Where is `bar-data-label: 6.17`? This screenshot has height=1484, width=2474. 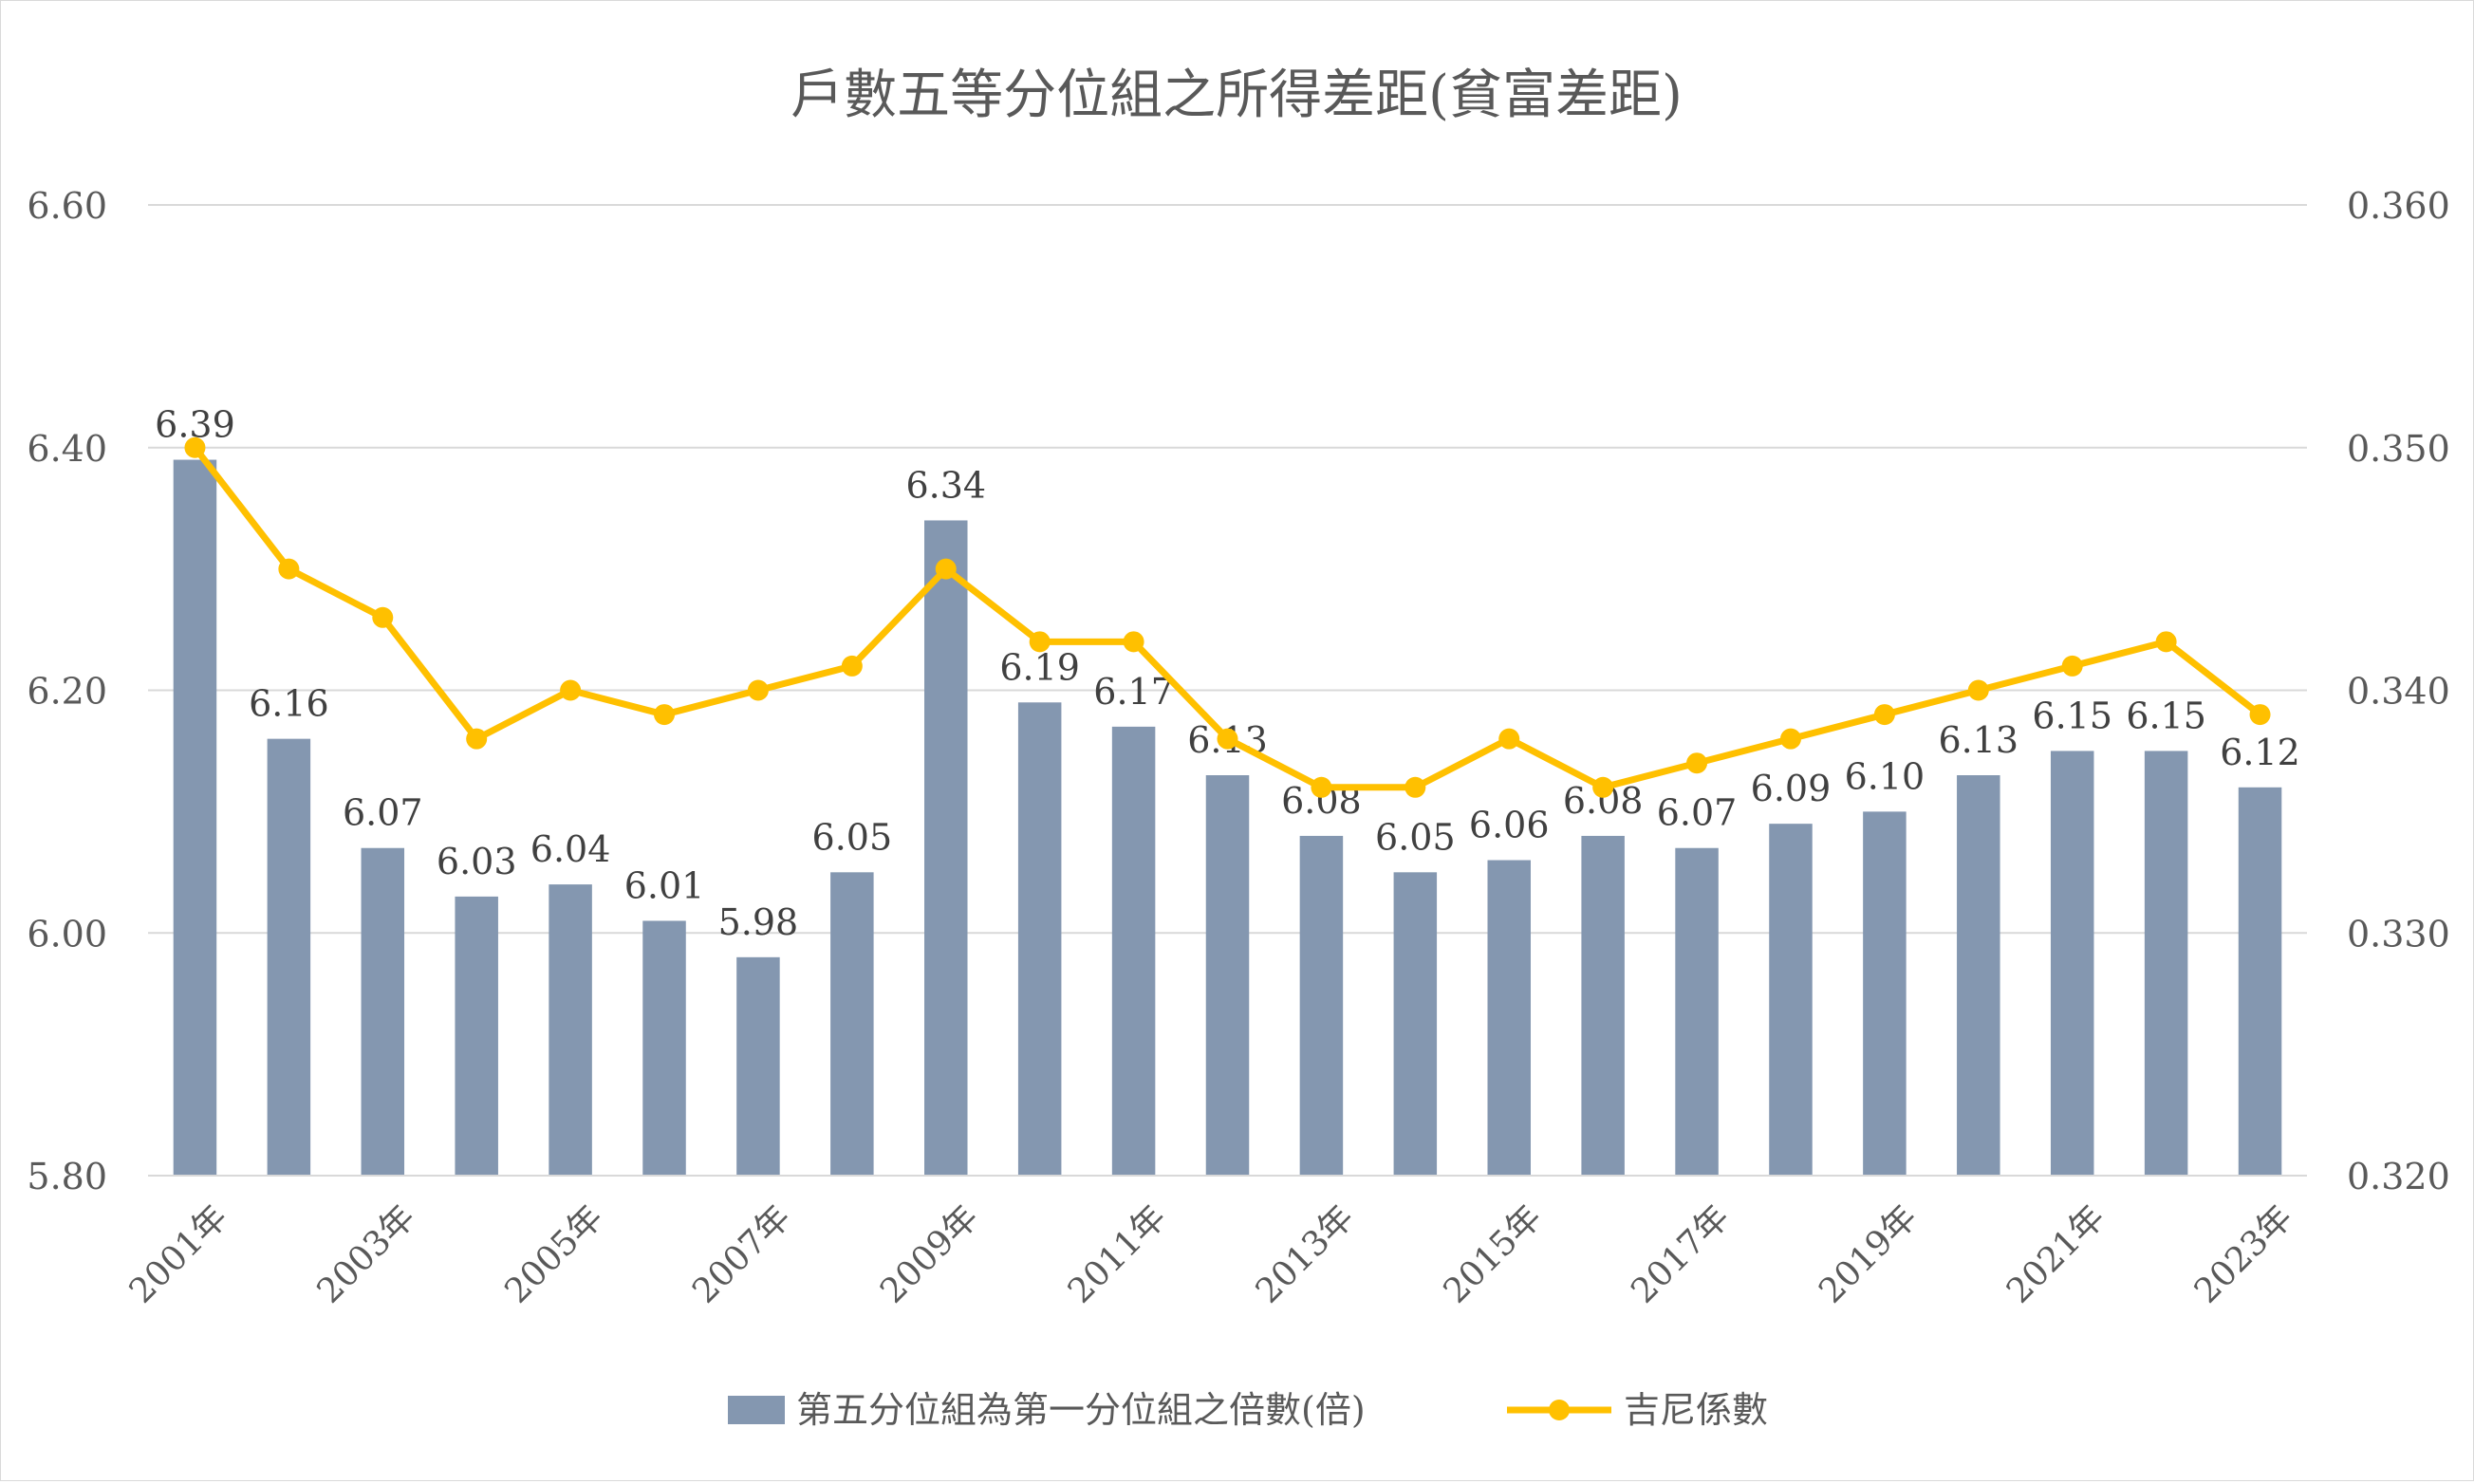 bar-data-label: 6.17 is located at coordinates (1133, 692).